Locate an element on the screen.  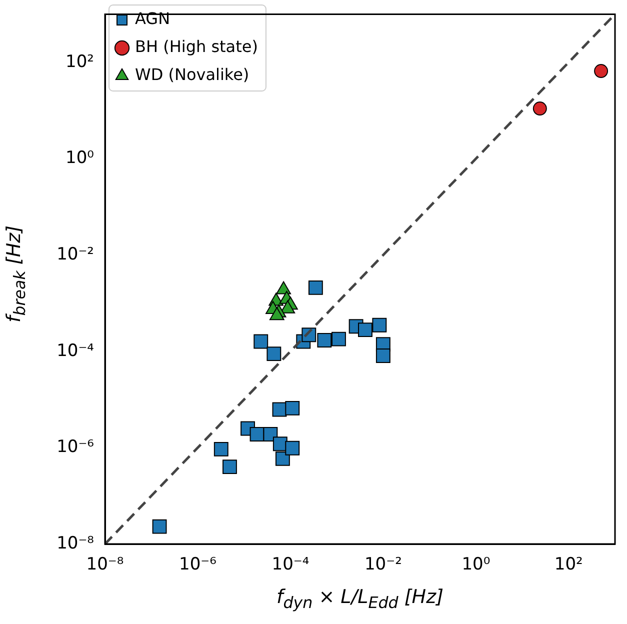
y-tick-label: 10⁻⁶ is located at coordinates (75, 447).